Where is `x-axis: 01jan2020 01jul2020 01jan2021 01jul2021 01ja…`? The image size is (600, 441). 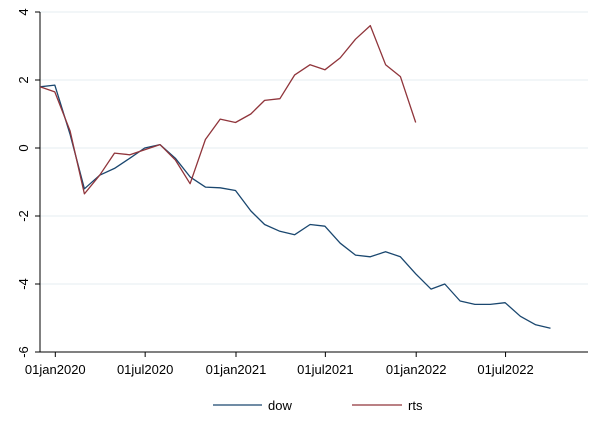 x-axis: 01jan2020 01jul2020 01jan2021 01jul2021 01ja… is located at coordinates (306, 364).